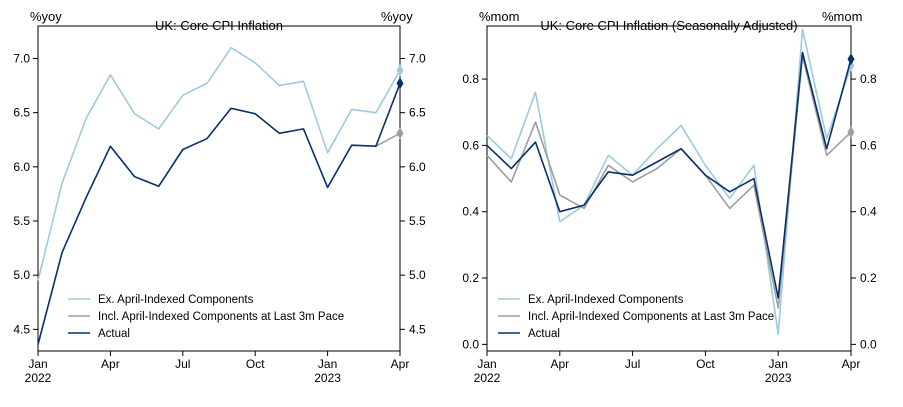 This screenshot has height=407, width=903. What do you see at coordinates (255, 364) in the screenshot?
I see `yoy-xtick-label: Oct` at bounding box center [255, 364].